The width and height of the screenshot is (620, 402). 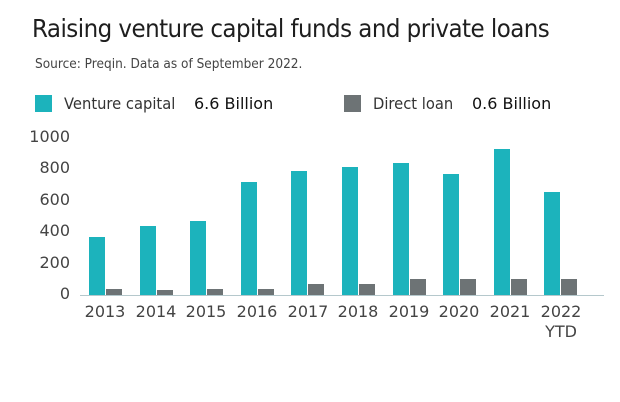 I want to click on y-tick: 0, so click(x=64, y=293).